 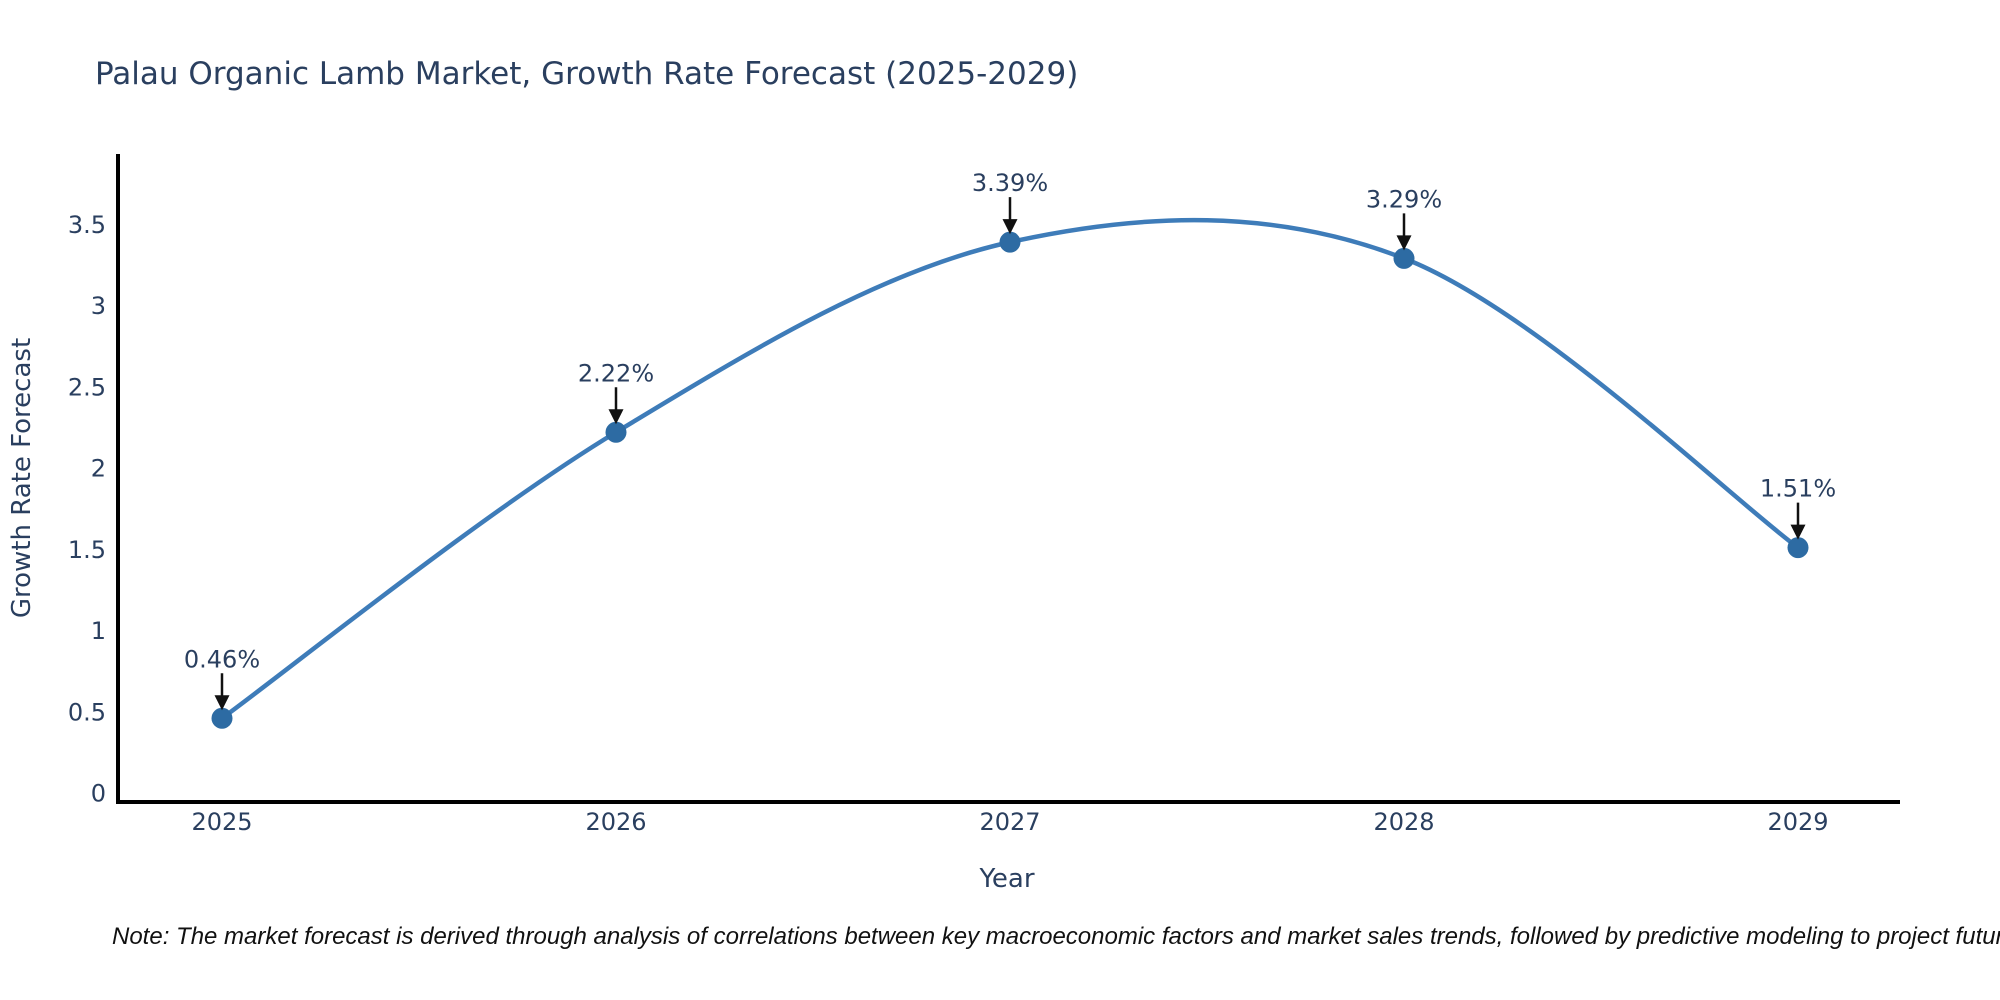 What do you see at coordinates (98, 306) in the screenshot?
I see `y-tick-label: 3` at bounding box center [98, 306].